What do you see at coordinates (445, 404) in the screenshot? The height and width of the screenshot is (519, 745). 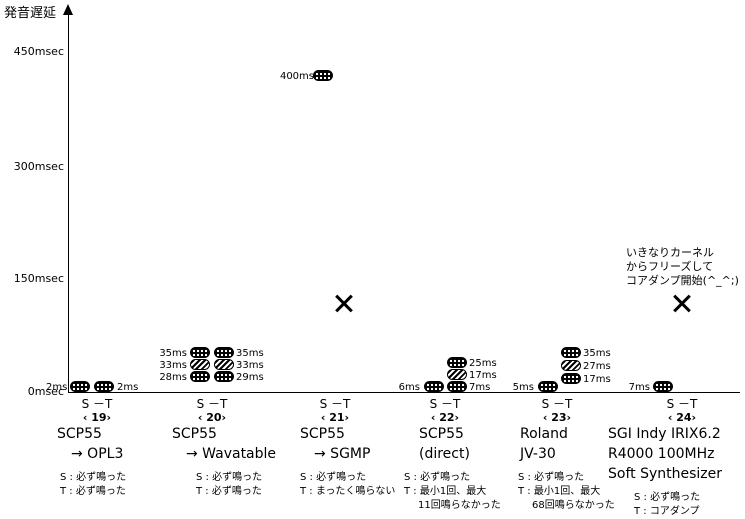 I see `col-subgroup-22: S －T` at bounding box center [445, 404].